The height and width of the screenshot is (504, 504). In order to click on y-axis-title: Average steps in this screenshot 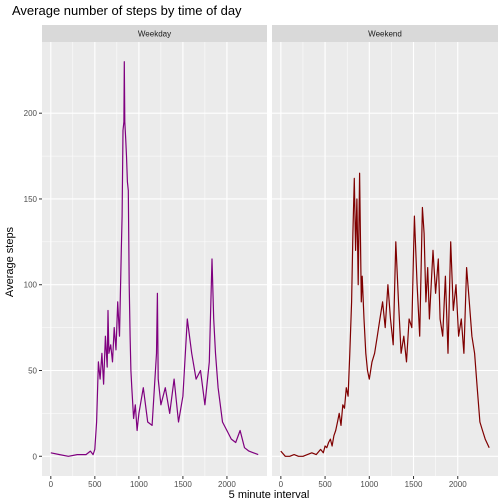, I will do `click(10, 261)`.